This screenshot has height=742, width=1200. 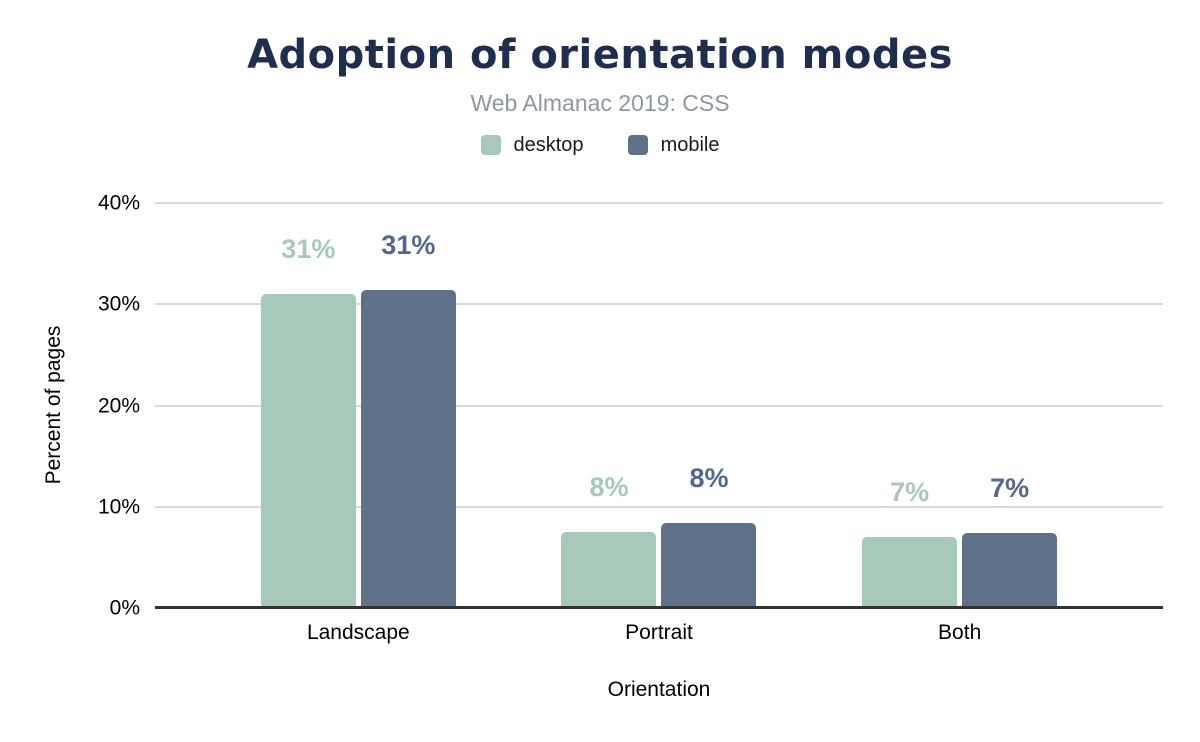 What do you see at coordinates (659, 689) in the screenshot?
I see `x-axis-title: Orientation` at bounding box center [659, 689].